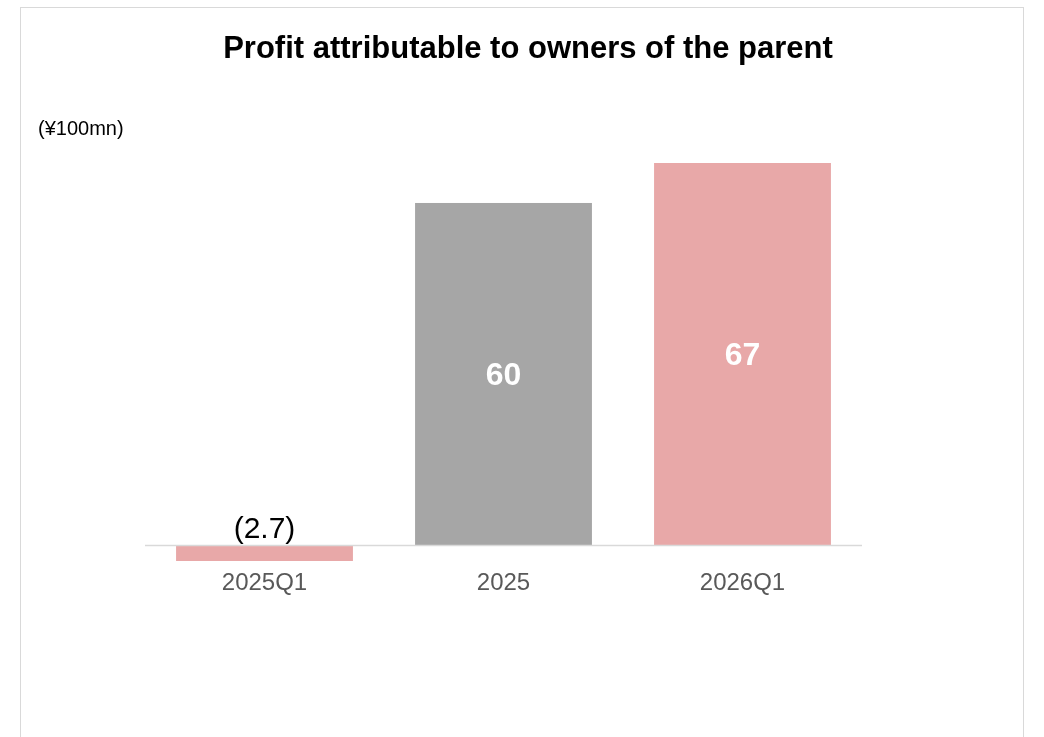 The width and height of the screenshot is (1044, 737). I want to click on data-label: 67, so click(742, 354).